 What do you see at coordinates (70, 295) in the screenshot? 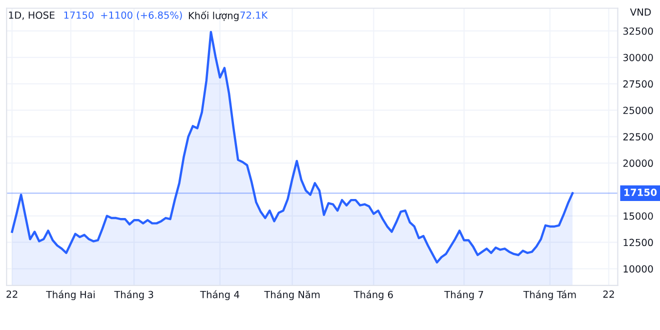
I see `x-tick-label: Tháng Hai` at bounding box center [70, 295].